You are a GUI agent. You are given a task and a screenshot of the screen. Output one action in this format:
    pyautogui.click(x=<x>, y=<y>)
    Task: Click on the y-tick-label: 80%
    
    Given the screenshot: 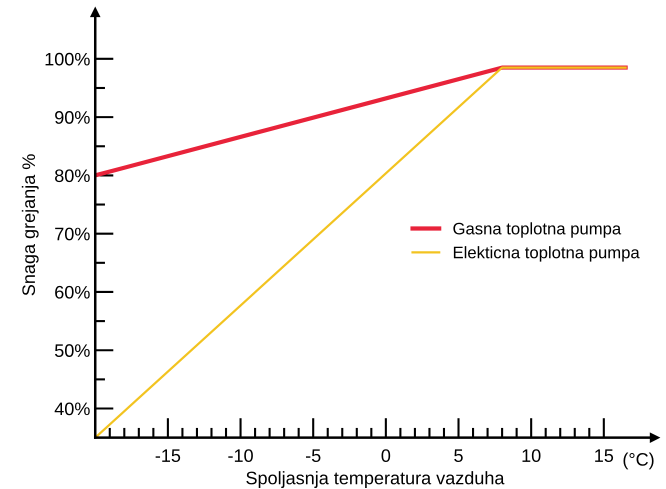 What is the action you would take?
    pyautogui.click(x=72, y=175)
    